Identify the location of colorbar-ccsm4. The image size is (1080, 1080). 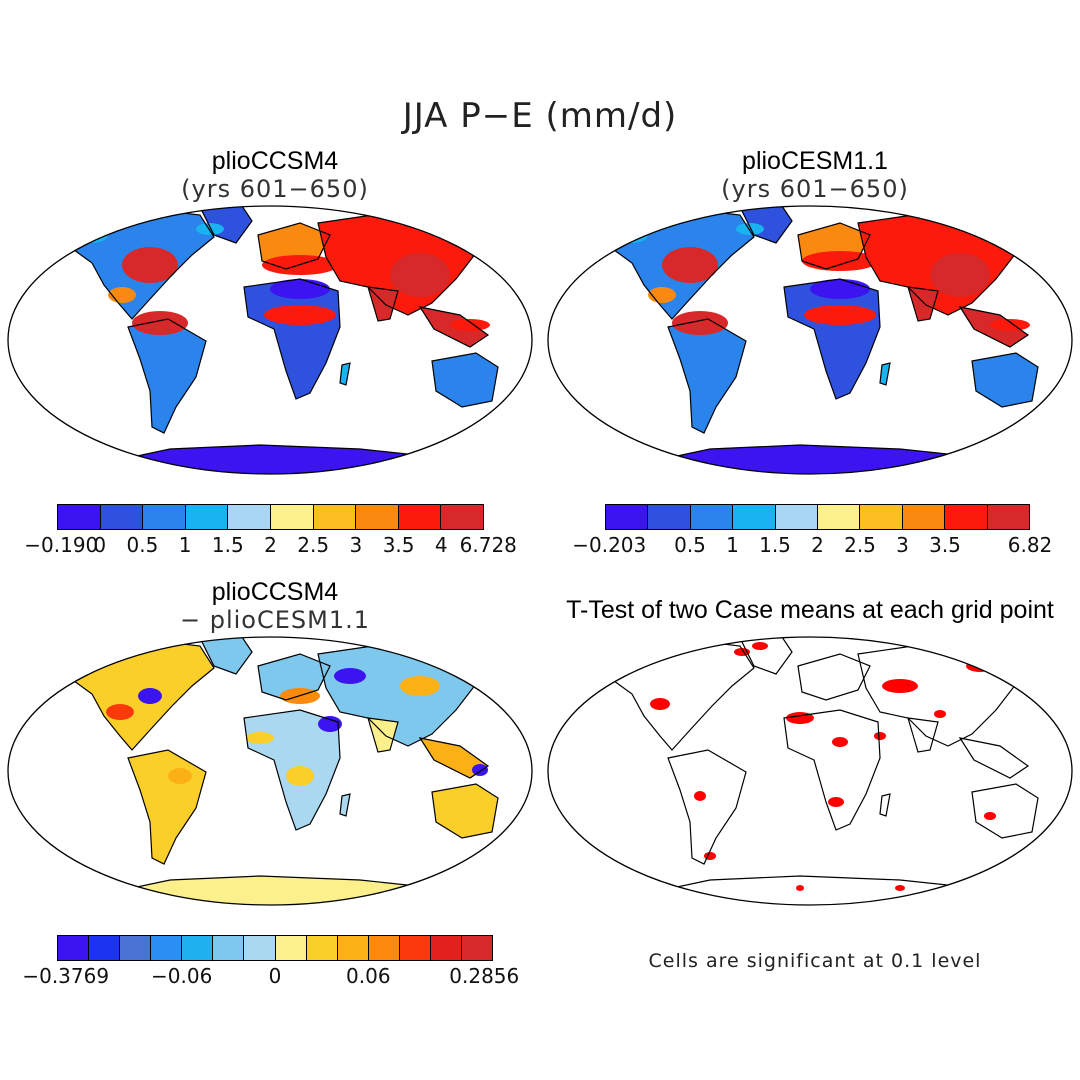
(270, 517).